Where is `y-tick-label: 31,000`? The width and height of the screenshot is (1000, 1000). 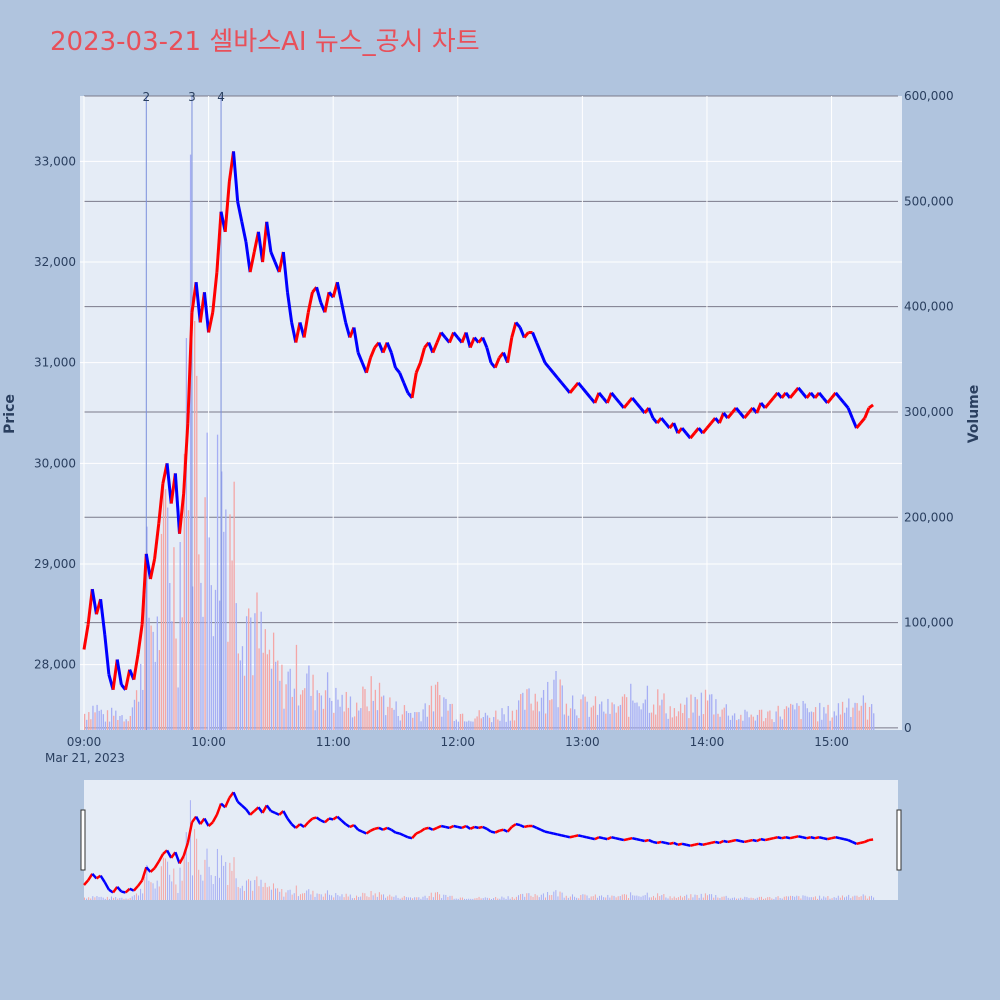
y-tick-label: 31,000 is located at coordinates (55, 363).